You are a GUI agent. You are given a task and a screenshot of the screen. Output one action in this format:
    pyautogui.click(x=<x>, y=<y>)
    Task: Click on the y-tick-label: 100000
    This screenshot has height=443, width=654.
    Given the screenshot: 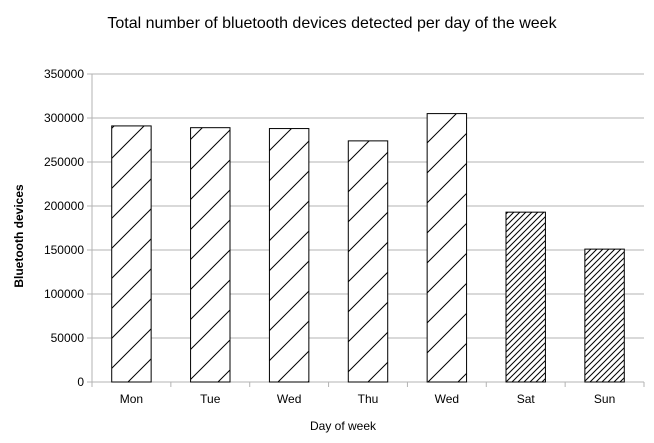 What is the action you would take?
    pyautogui.click(x=64, y=294)
    